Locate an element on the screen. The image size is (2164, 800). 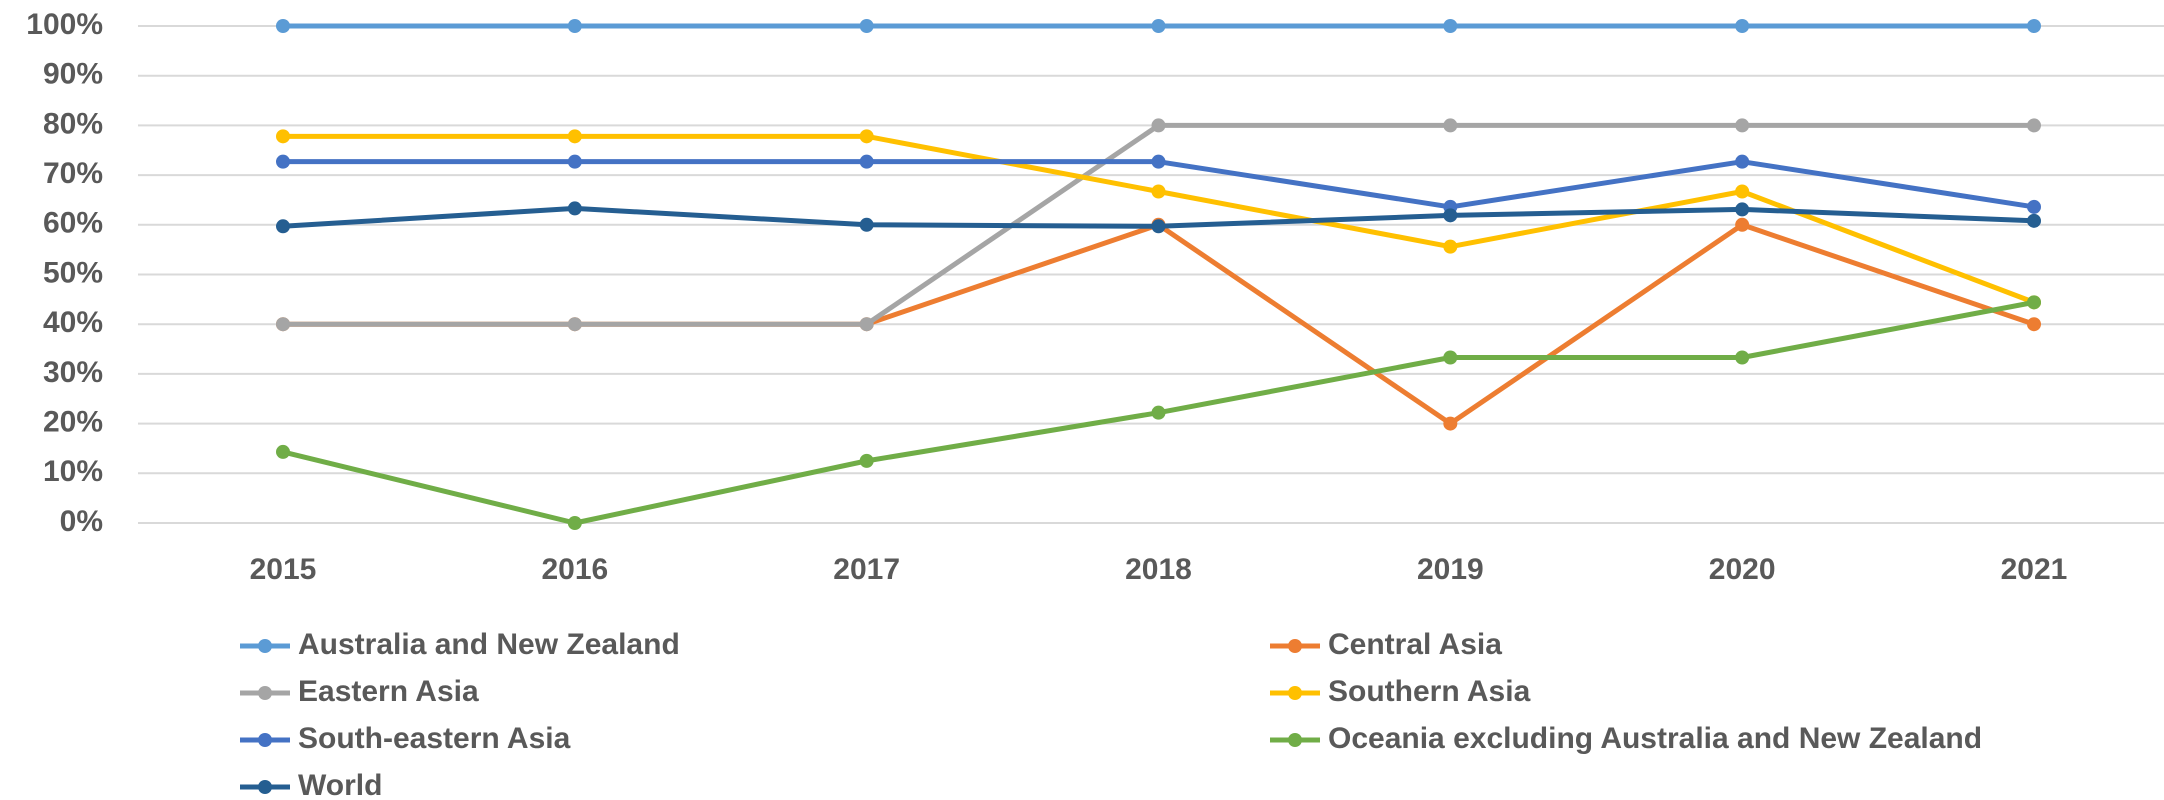
y-tick-label: 30% is located at coordinates (73, 372).